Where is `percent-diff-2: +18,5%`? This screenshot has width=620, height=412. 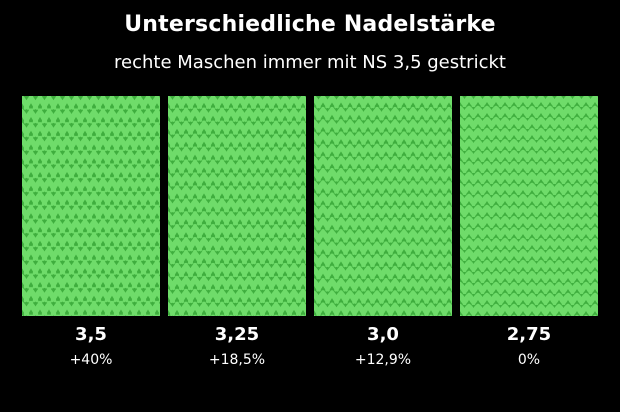 percent-diff-2: +18,5% is located at coordinates (237, 360).